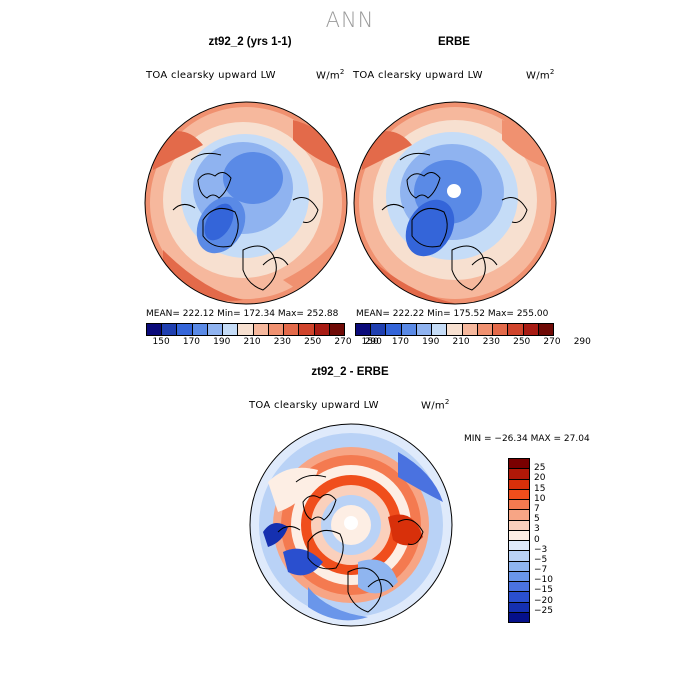 This screenshot has height=700, width=700. What do you see at coordinates (537, 539) in the screenshot?
I see `colorbar-tick-label: 0` at bounding box center [537, 539].